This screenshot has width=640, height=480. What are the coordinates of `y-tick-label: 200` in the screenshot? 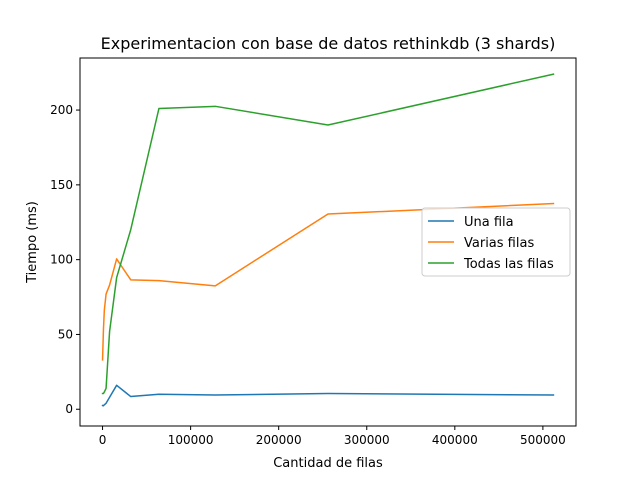 It's located at (61, 110).